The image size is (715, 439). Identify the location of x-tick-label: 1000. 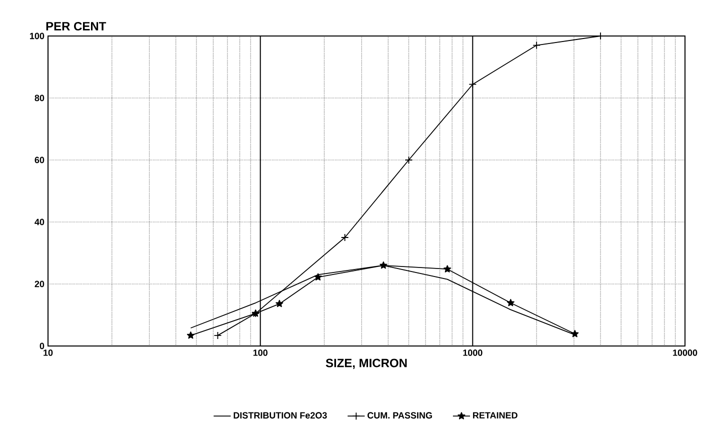
(472, 353).